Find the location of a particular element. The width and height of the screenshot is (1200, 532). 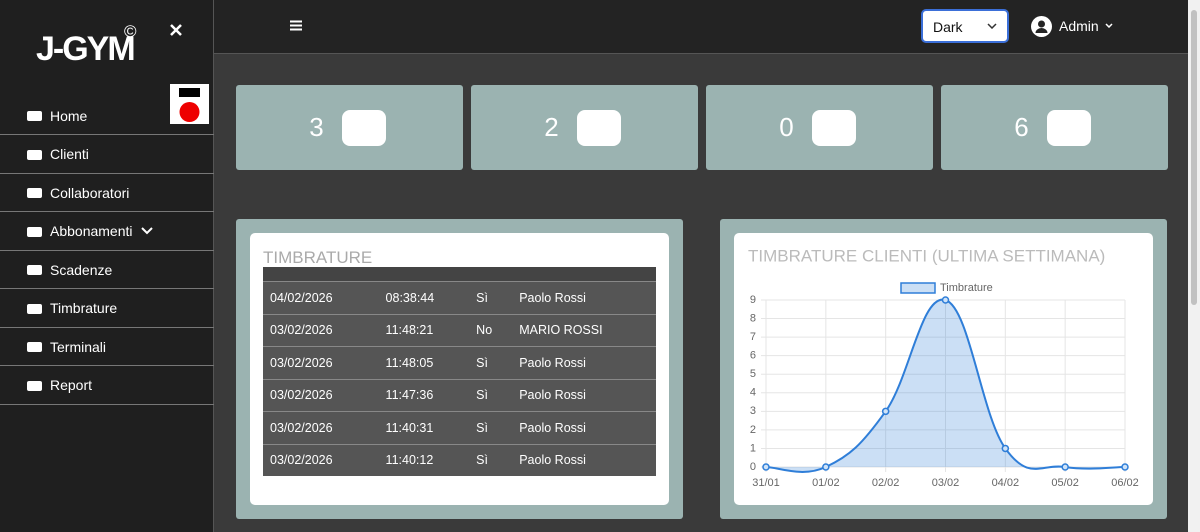

stat-value: 2 is located at coordinates (551, 127).